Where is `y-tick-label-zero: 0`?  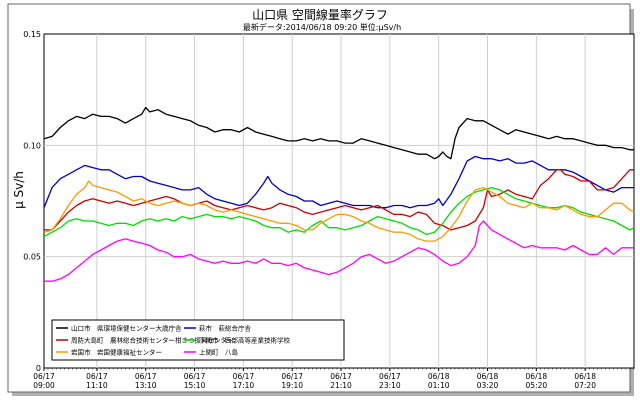
y-tick-label-zero: 0 is located at coordinates (38, 368).